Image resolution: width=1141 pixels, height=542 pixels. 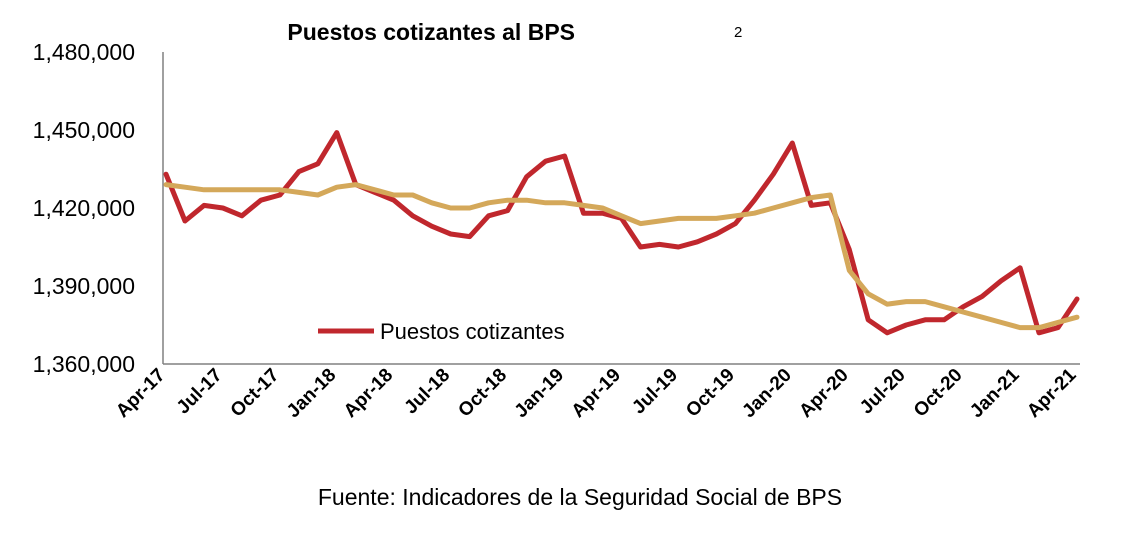 I want to click on x-tick-label: Jan-21, so click(x=995, y=393).